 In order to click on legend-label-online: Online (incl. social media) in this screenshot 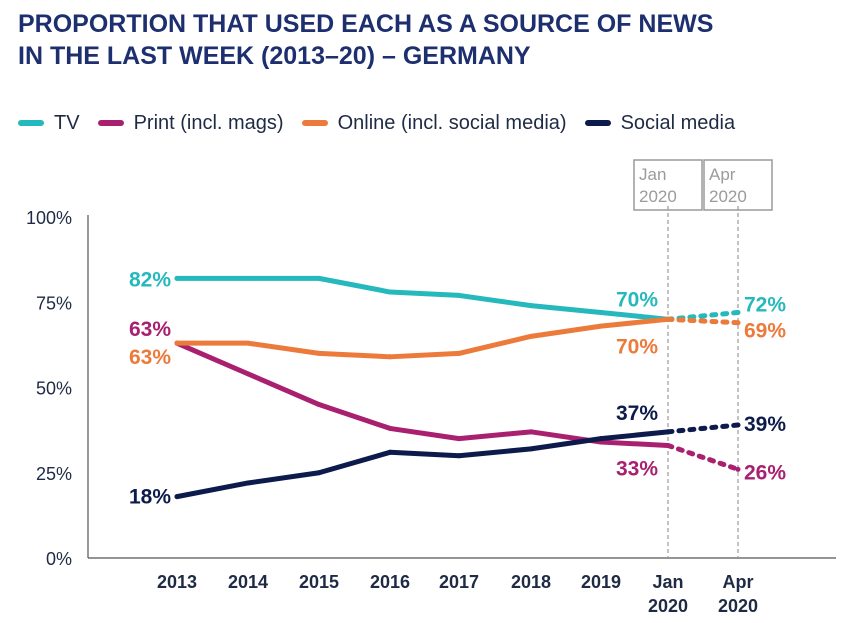, I will do `click(452, 122)`.